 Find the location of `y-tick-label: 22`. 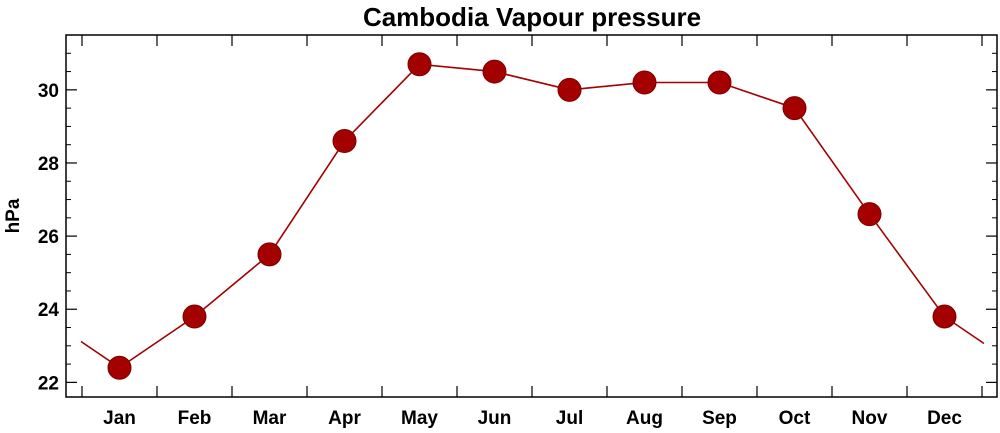

y-tick-label: 22 is located at coordinates (48, 383).